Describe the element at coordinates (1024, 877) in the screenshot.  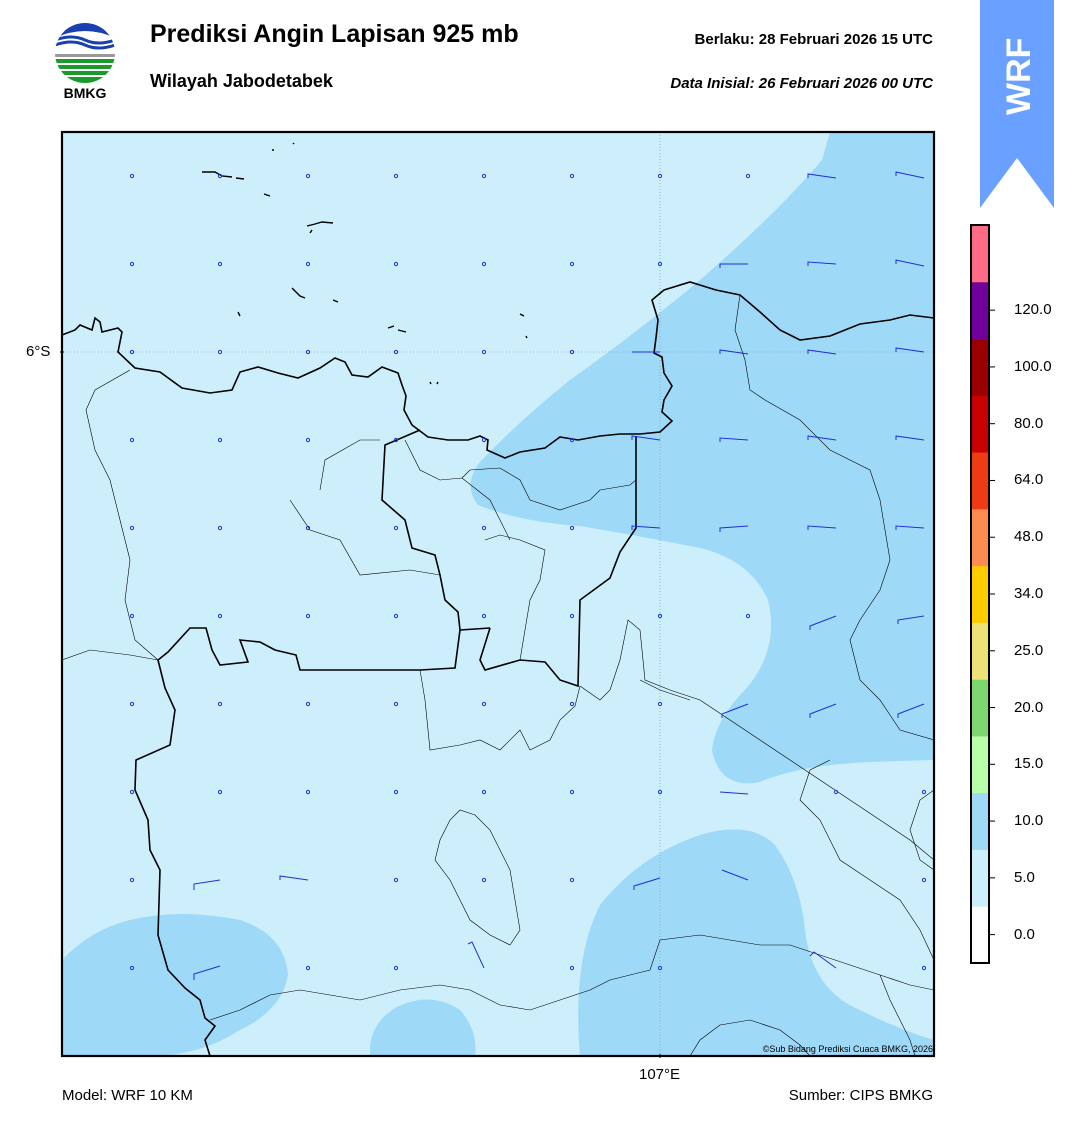
I see `colorbar-tick-label: 5.0` at that location.